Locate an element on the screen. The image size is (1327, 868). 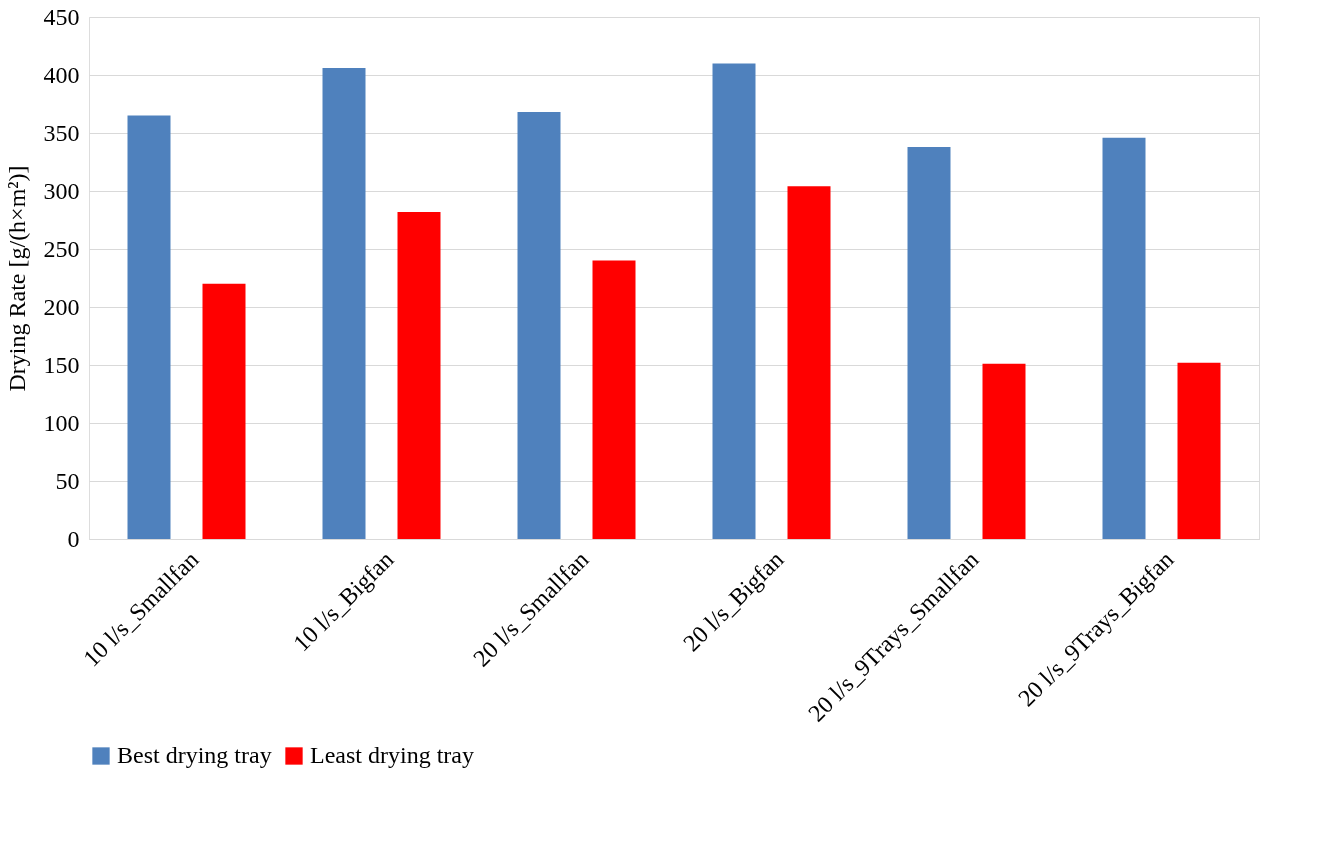
y-tick-label: 350 is located at coordinates (61, 132).